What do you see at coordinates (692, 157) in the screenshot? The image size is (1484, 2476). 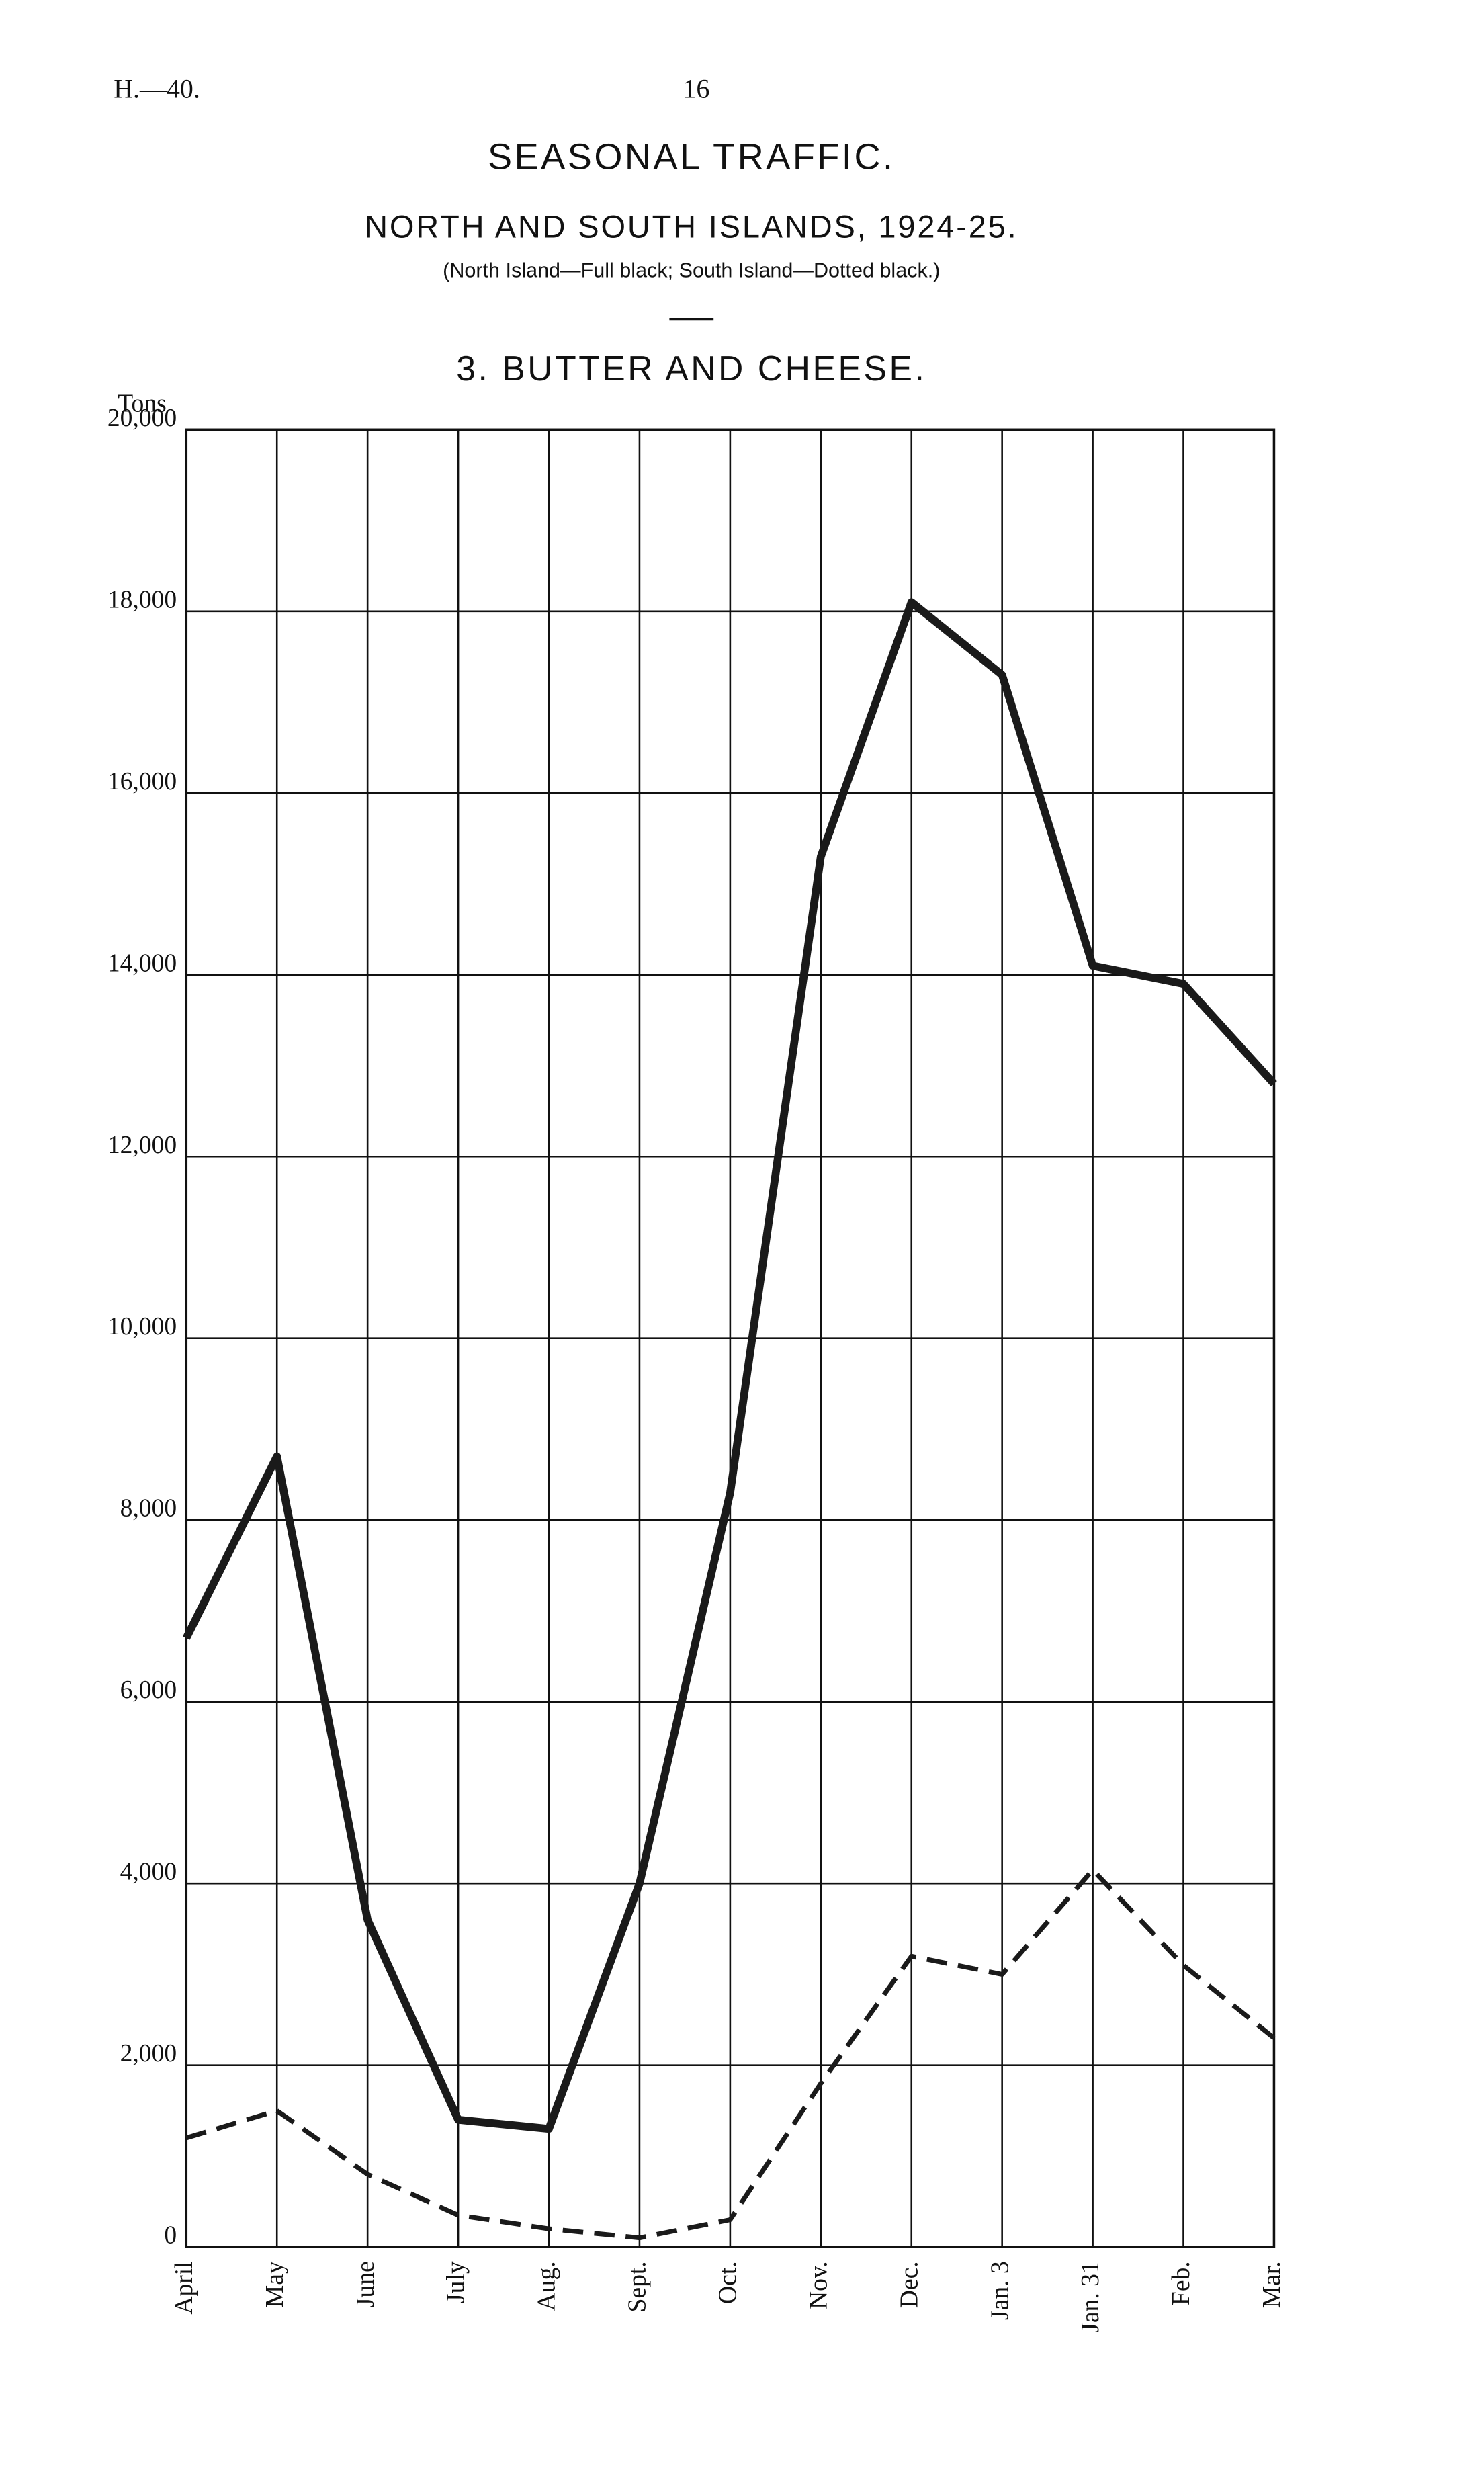 I see `chart-title: SEASONAL TRAFFIC.` at bounding box center [692, 157].